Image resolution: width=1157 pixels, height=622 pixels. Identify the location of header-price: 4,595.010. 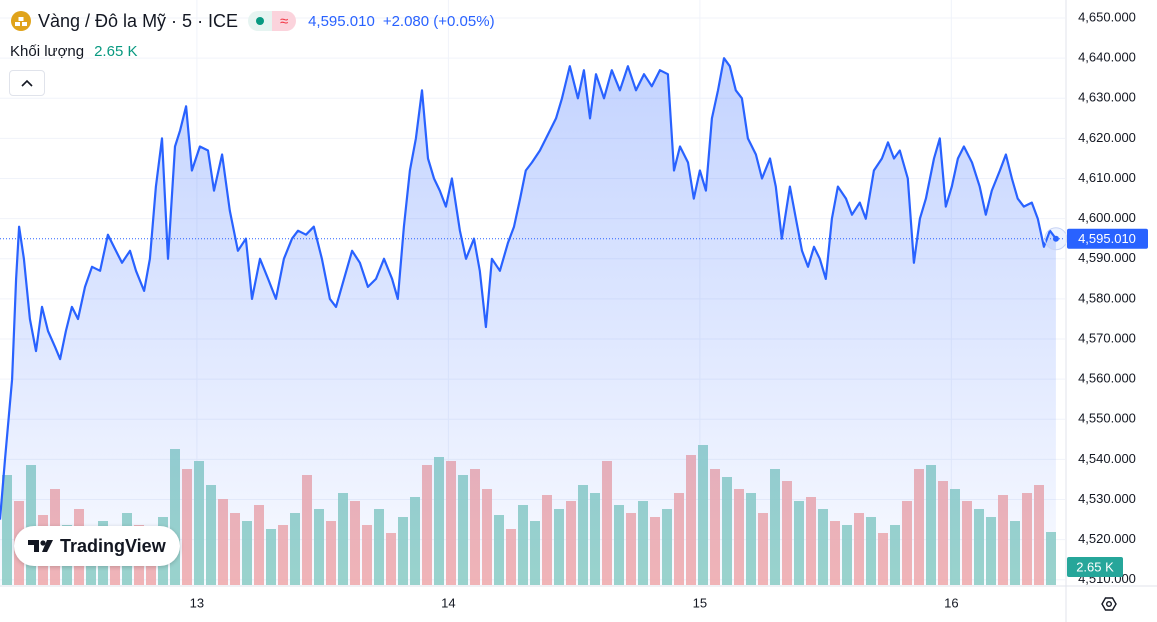
(341, 21).